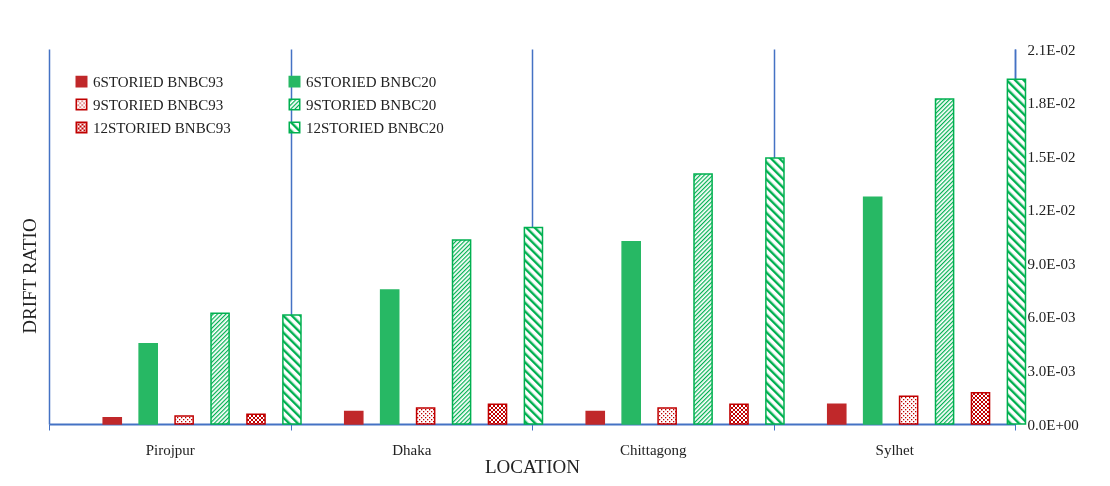 This screenshot has width=1110, height=486. I want to click on x-tick-label: Sylhet, so click(895, 449).